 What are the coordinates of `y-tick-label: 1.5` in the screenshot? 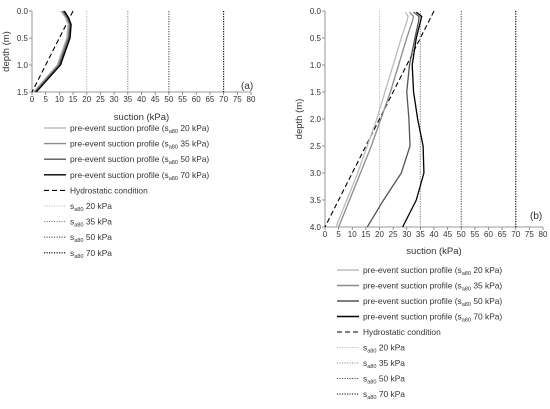 It's located at (316, 92).